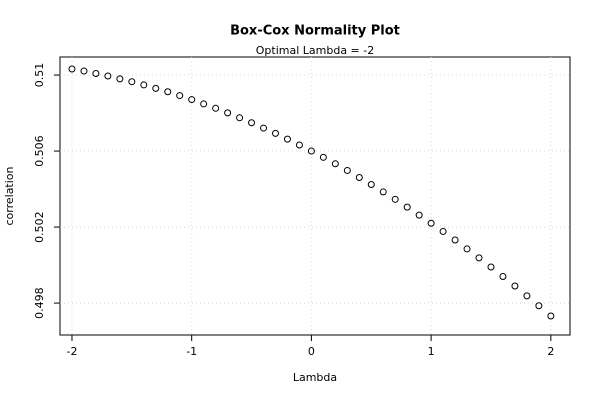 Image resolution: width=599 pixels, height=400 pixels. Describe the element at coordinates (39, 227) in the screenshot. I see `y-tick-label: 0.502` at that location.